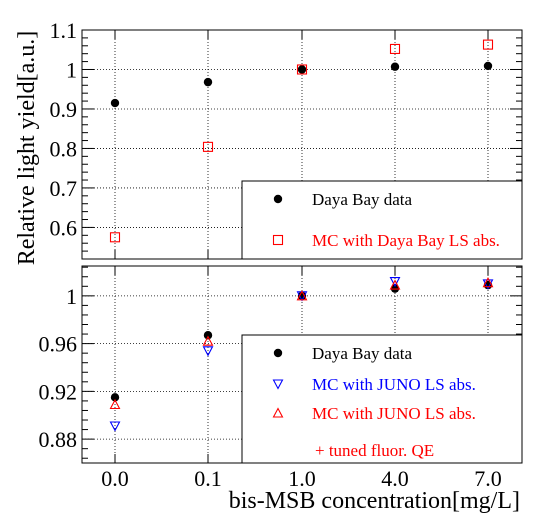 This screenshot has width=540, height=518. I want to click on x-axis-label: bis-MSB concentration[mg/L], so click(374, 501).